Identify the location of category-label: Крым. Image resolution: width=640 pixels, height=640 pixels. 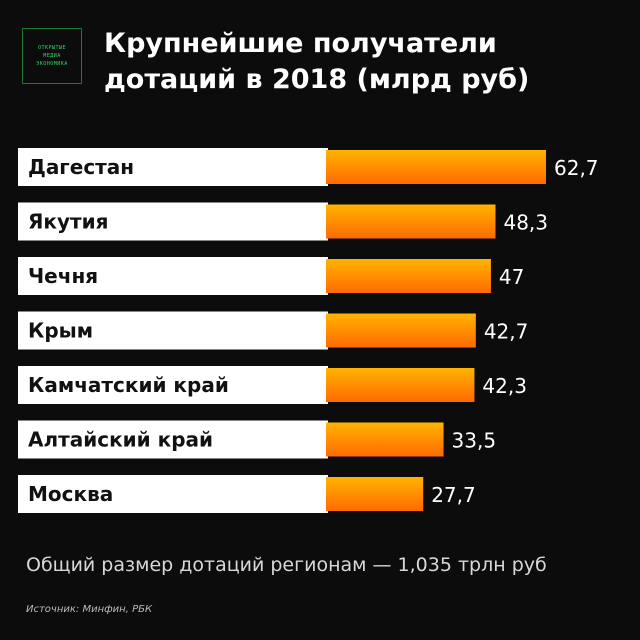
(60, 331).